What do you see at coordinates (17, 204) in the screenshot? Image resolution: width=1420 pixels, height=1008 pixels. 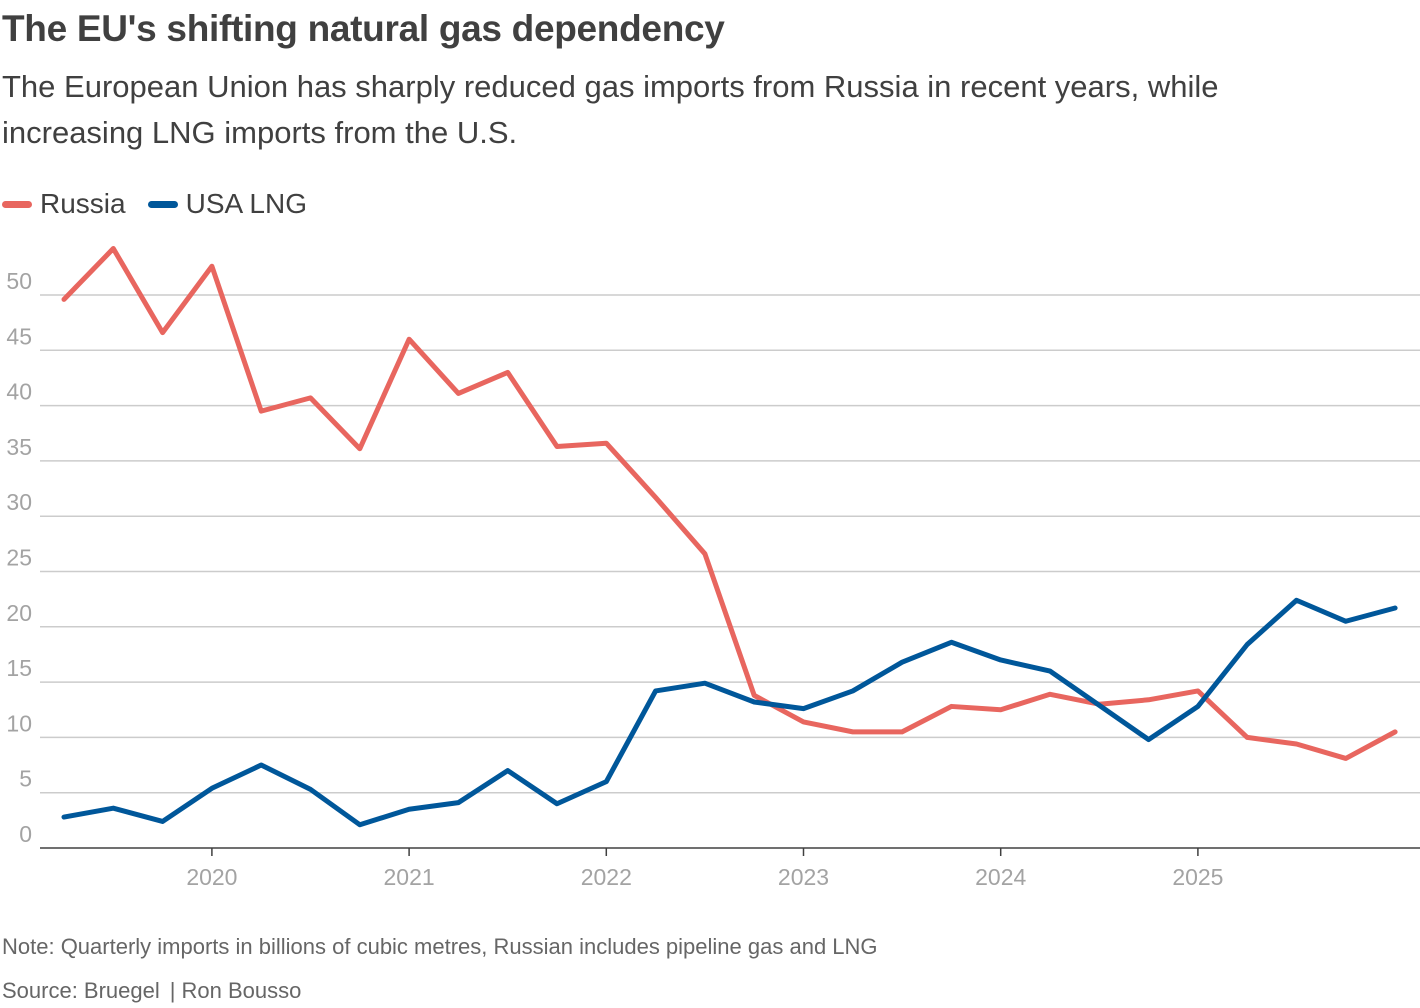 I see `legend-swatch-russia` at bounding box center [17, 204].